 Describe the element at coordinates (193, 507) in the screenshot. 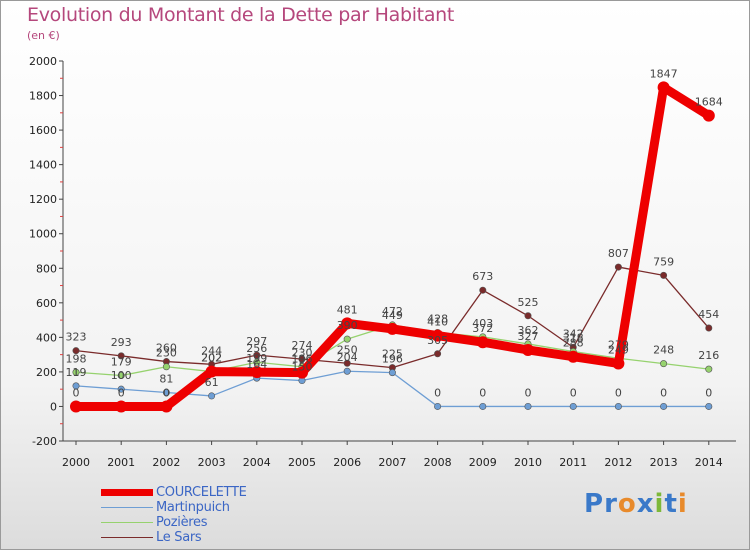

I see `legend-label-martinpuich: Martinpuich` at that location.